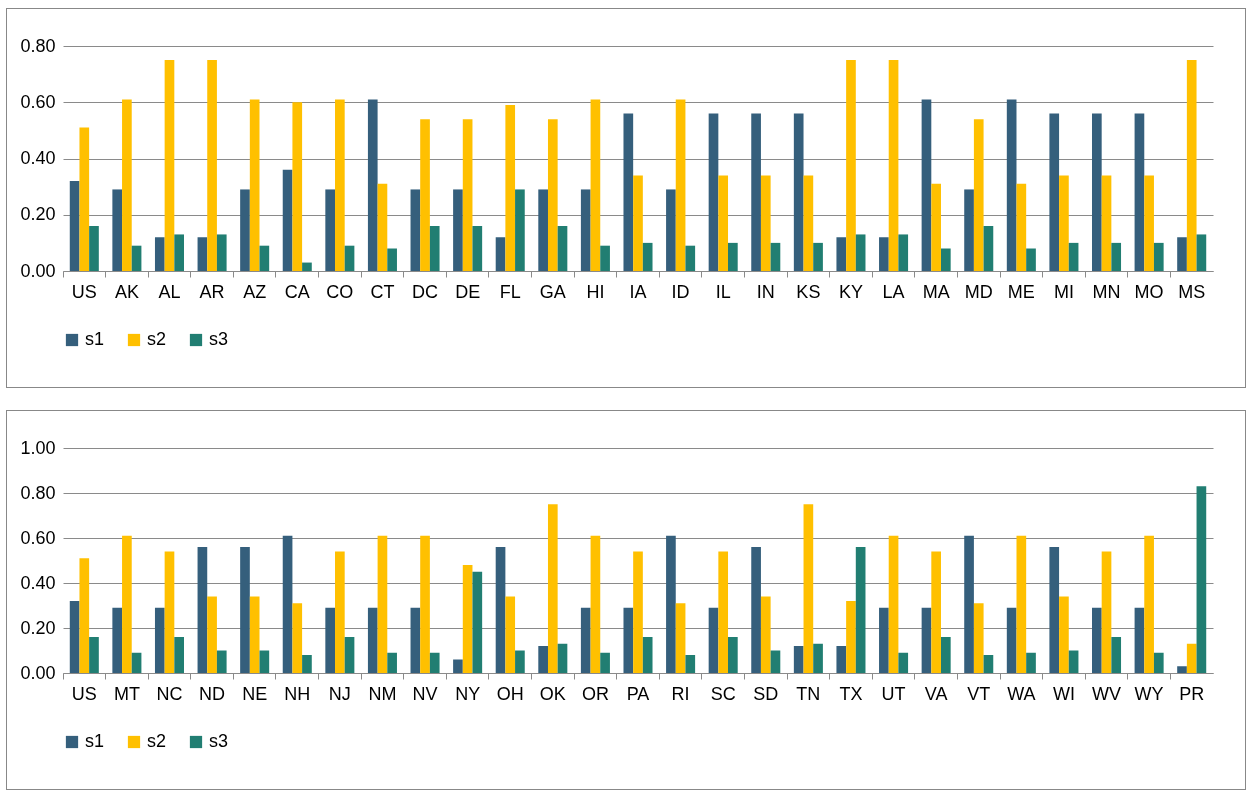 The width and height of the screenshot is (1254, 796). What do you see at coordinates (1063, 291) in the screenshot?
I see `x-tick-label: MI` at bounding box center [1063, 291].